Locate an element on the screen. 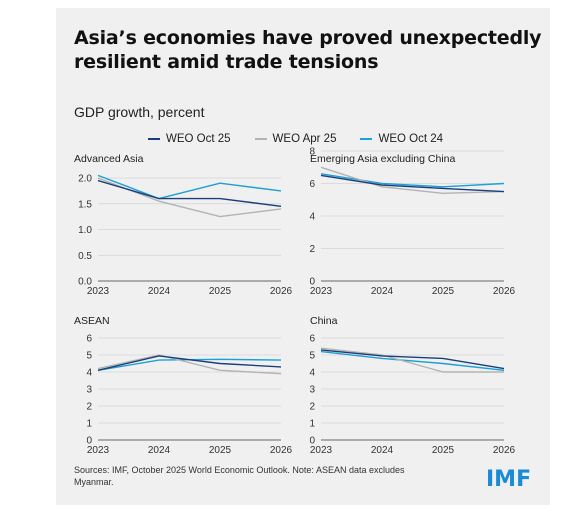  panel-title: Emerging Asia excluding China is located at coordinates (382, 159).